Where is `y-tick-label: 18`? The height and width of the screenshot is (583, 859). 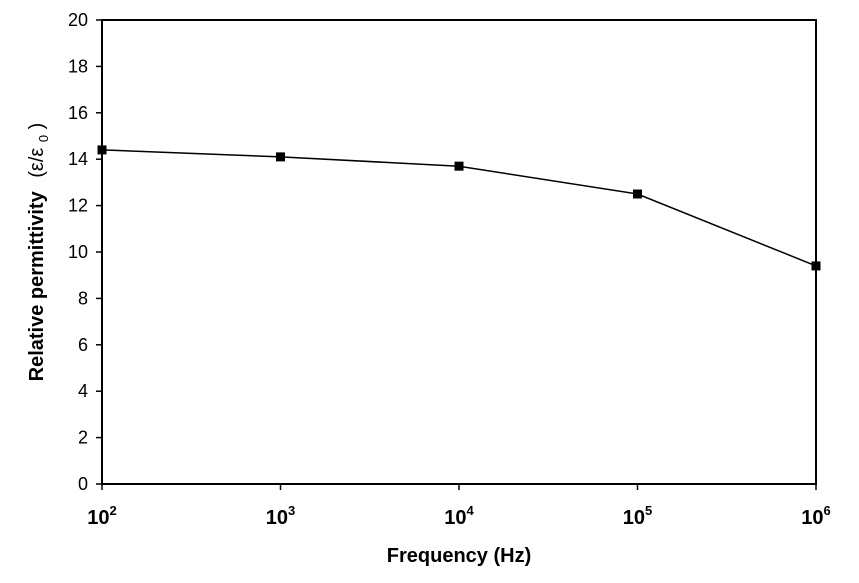 y-tick-label: 18 is located at coordinates (78, 66).